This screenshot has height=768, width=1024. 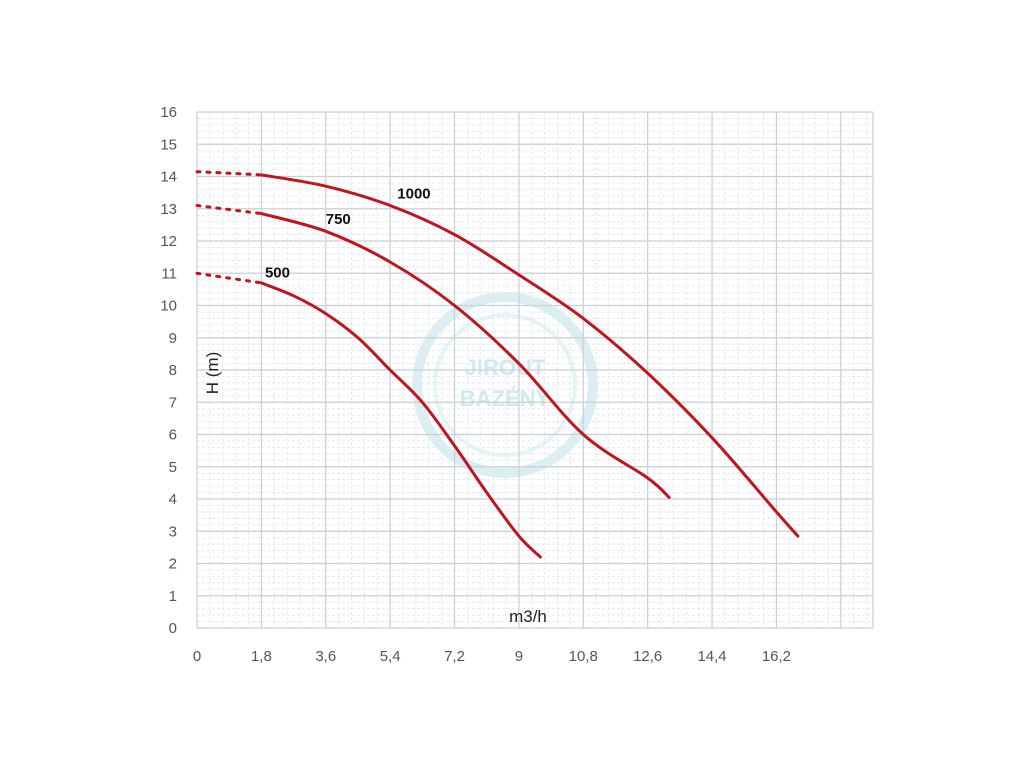 What do you see at coordinates (711, 656) in the screenshot?
I see `x-tick-label: 14,4` at bounding box center [711, 656].